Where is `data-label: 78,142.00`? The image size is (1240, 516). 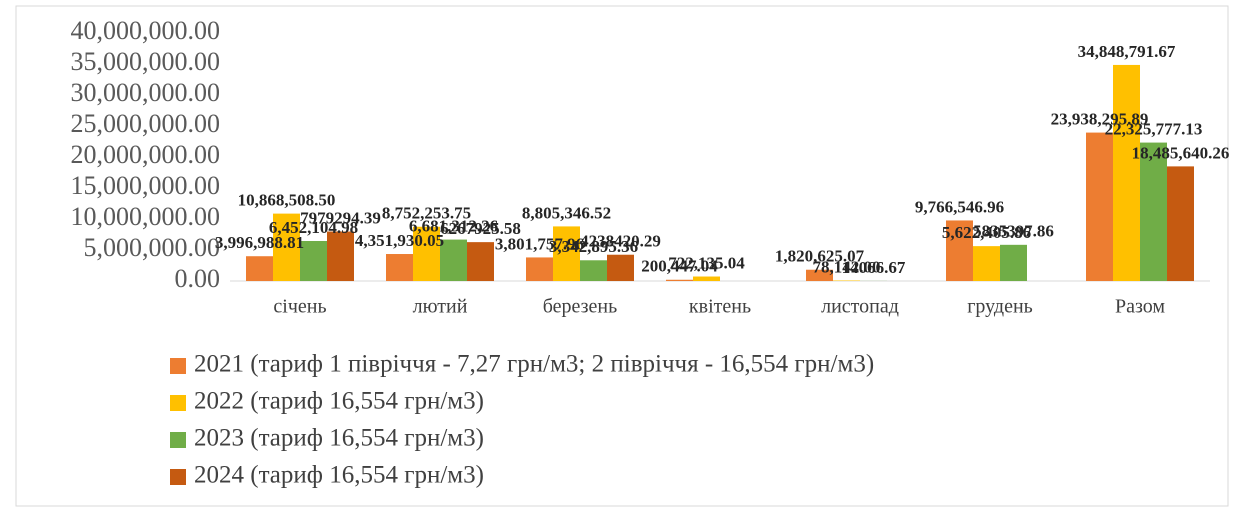 data-label: 78,142.00 is located at coordinates (847, 266).